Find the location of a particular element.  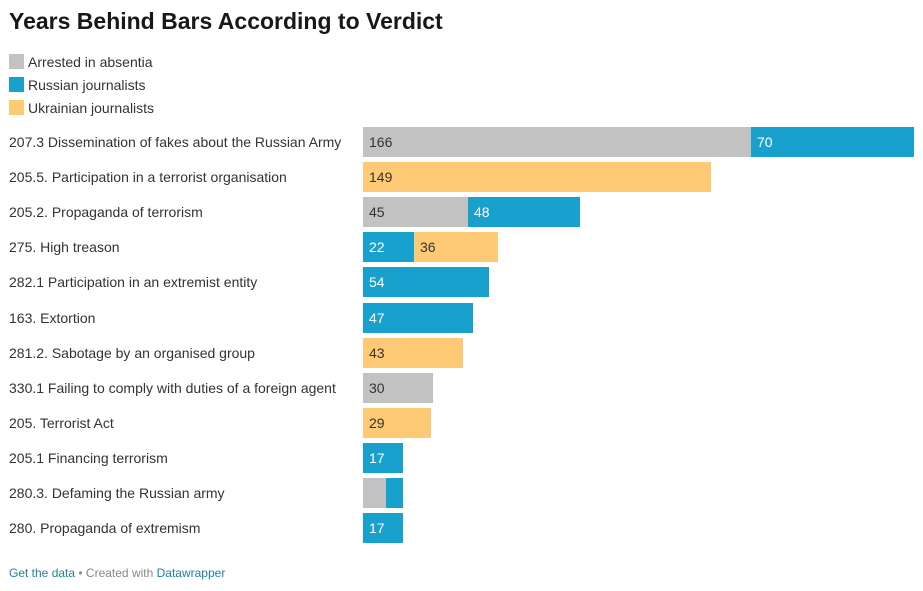

bar-segment: 43 is located at coordinates (413, 352).